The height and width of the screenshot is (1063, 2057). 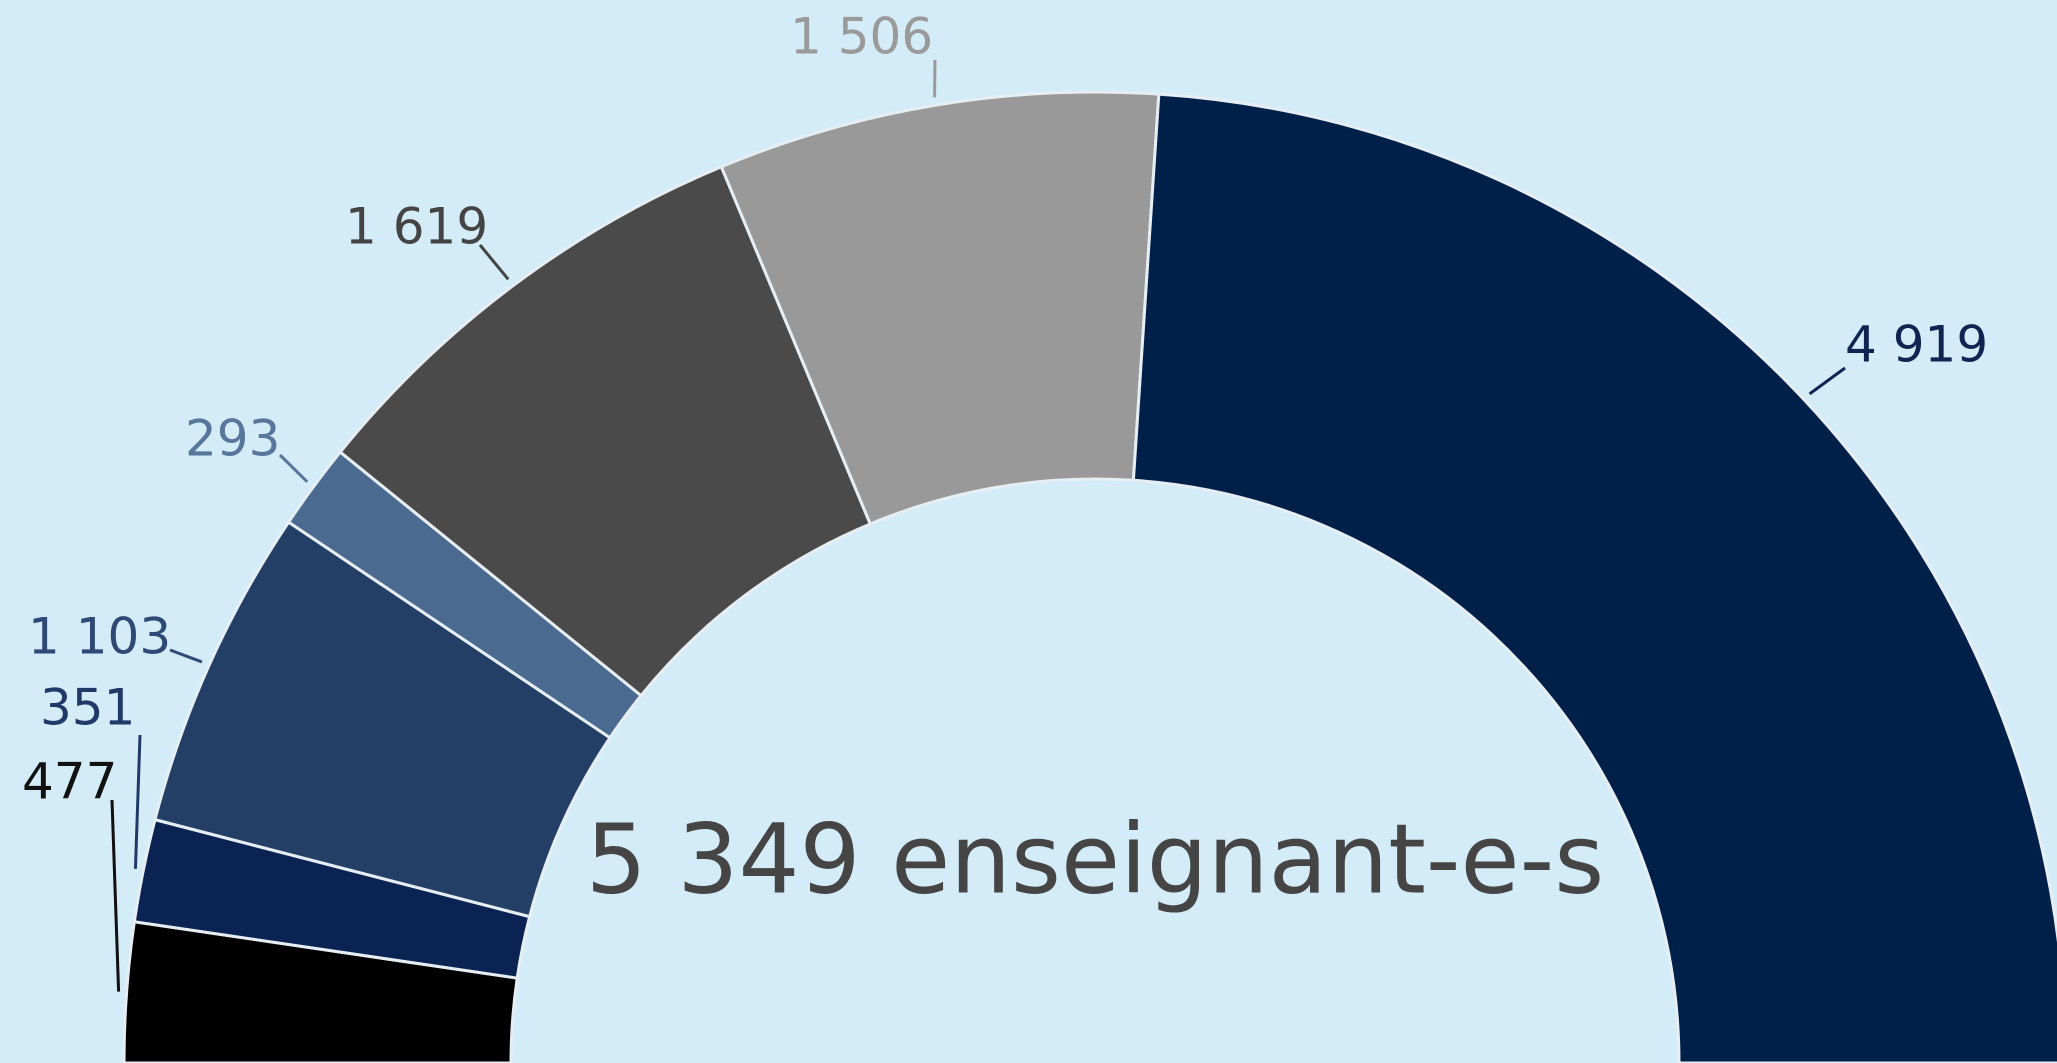 I want to click on data-label: 293, so click(x=232, y=439).